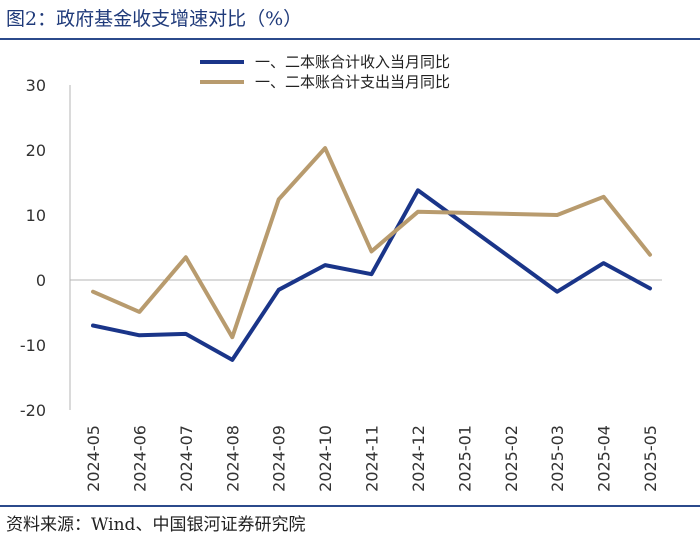 The image size is (700, 543). Describe the element at coordinates (557, 458) in the screenshot. I see `x-tick-label: 2025-03` at that location.